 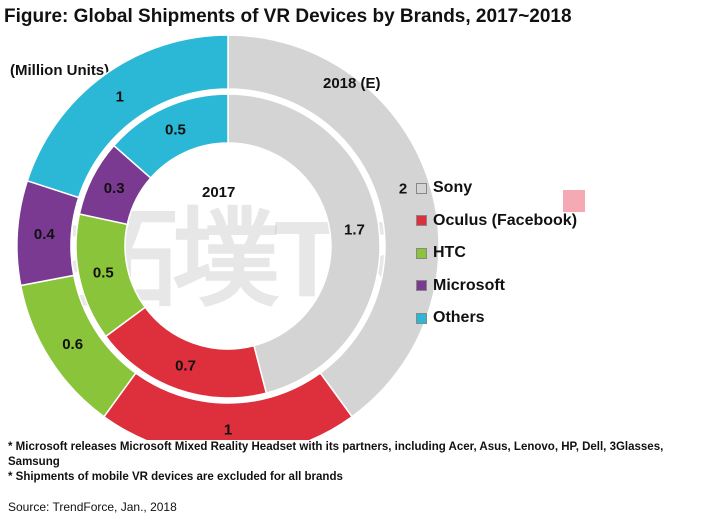 I want to click on legend-item-htc: HTC, so click(x=496, y=253).